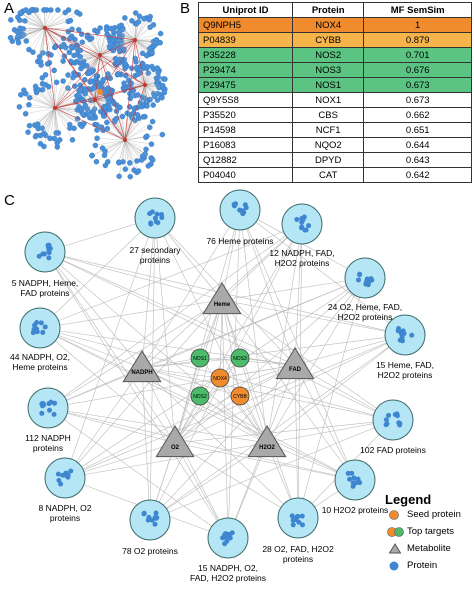 This screenshot has width=474, height=599. I want to click on table-header: Uniprot ID Protein MF SemSim, so click(335, 10).